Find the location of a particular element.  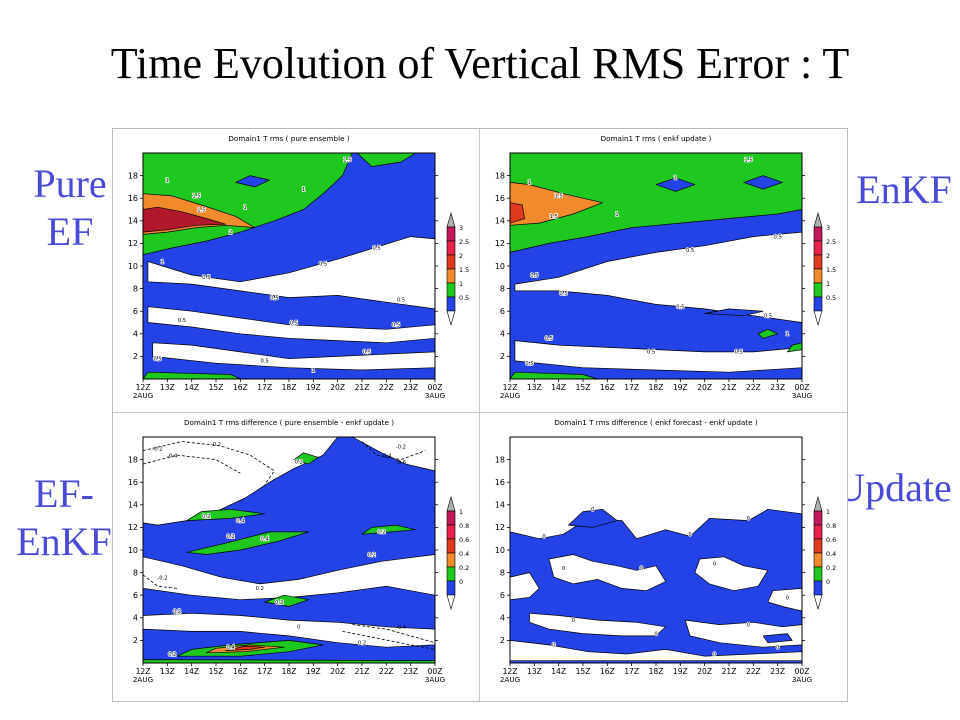

legend-label: 0.2 is located at coordinates (464, 568).